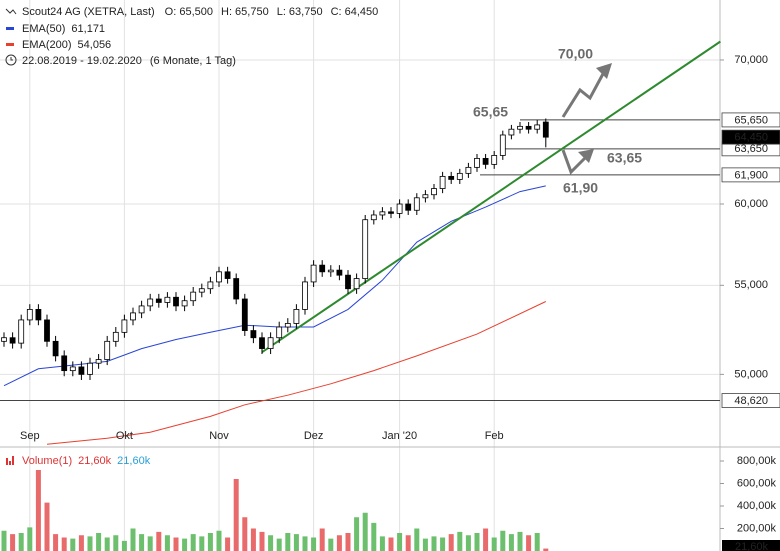  I want to click on level-label: 61,900, so click(751, 175).